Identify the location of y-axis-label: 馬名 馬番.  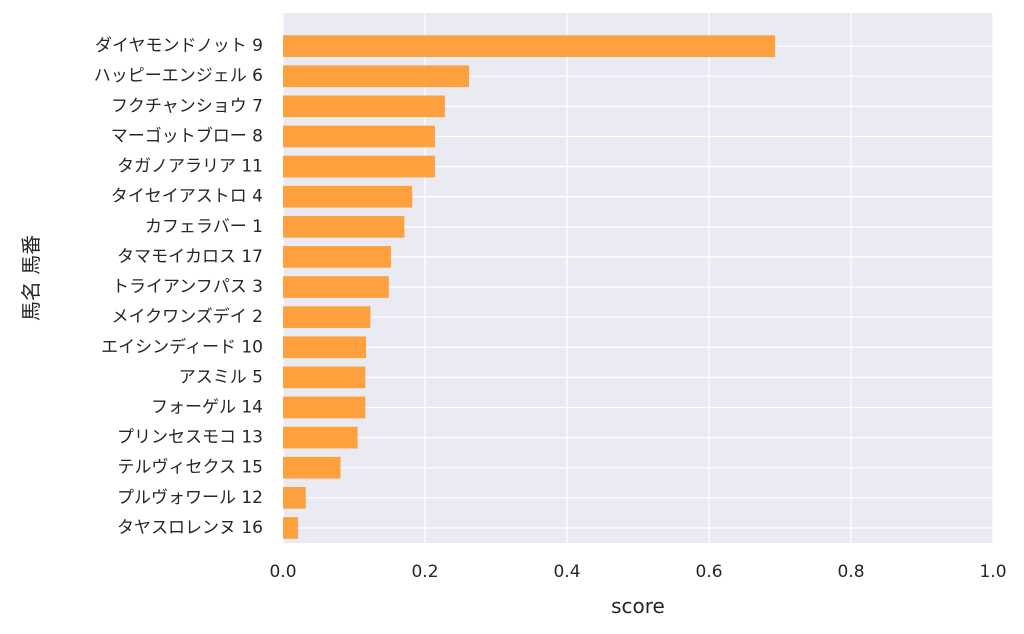
(31, 278).